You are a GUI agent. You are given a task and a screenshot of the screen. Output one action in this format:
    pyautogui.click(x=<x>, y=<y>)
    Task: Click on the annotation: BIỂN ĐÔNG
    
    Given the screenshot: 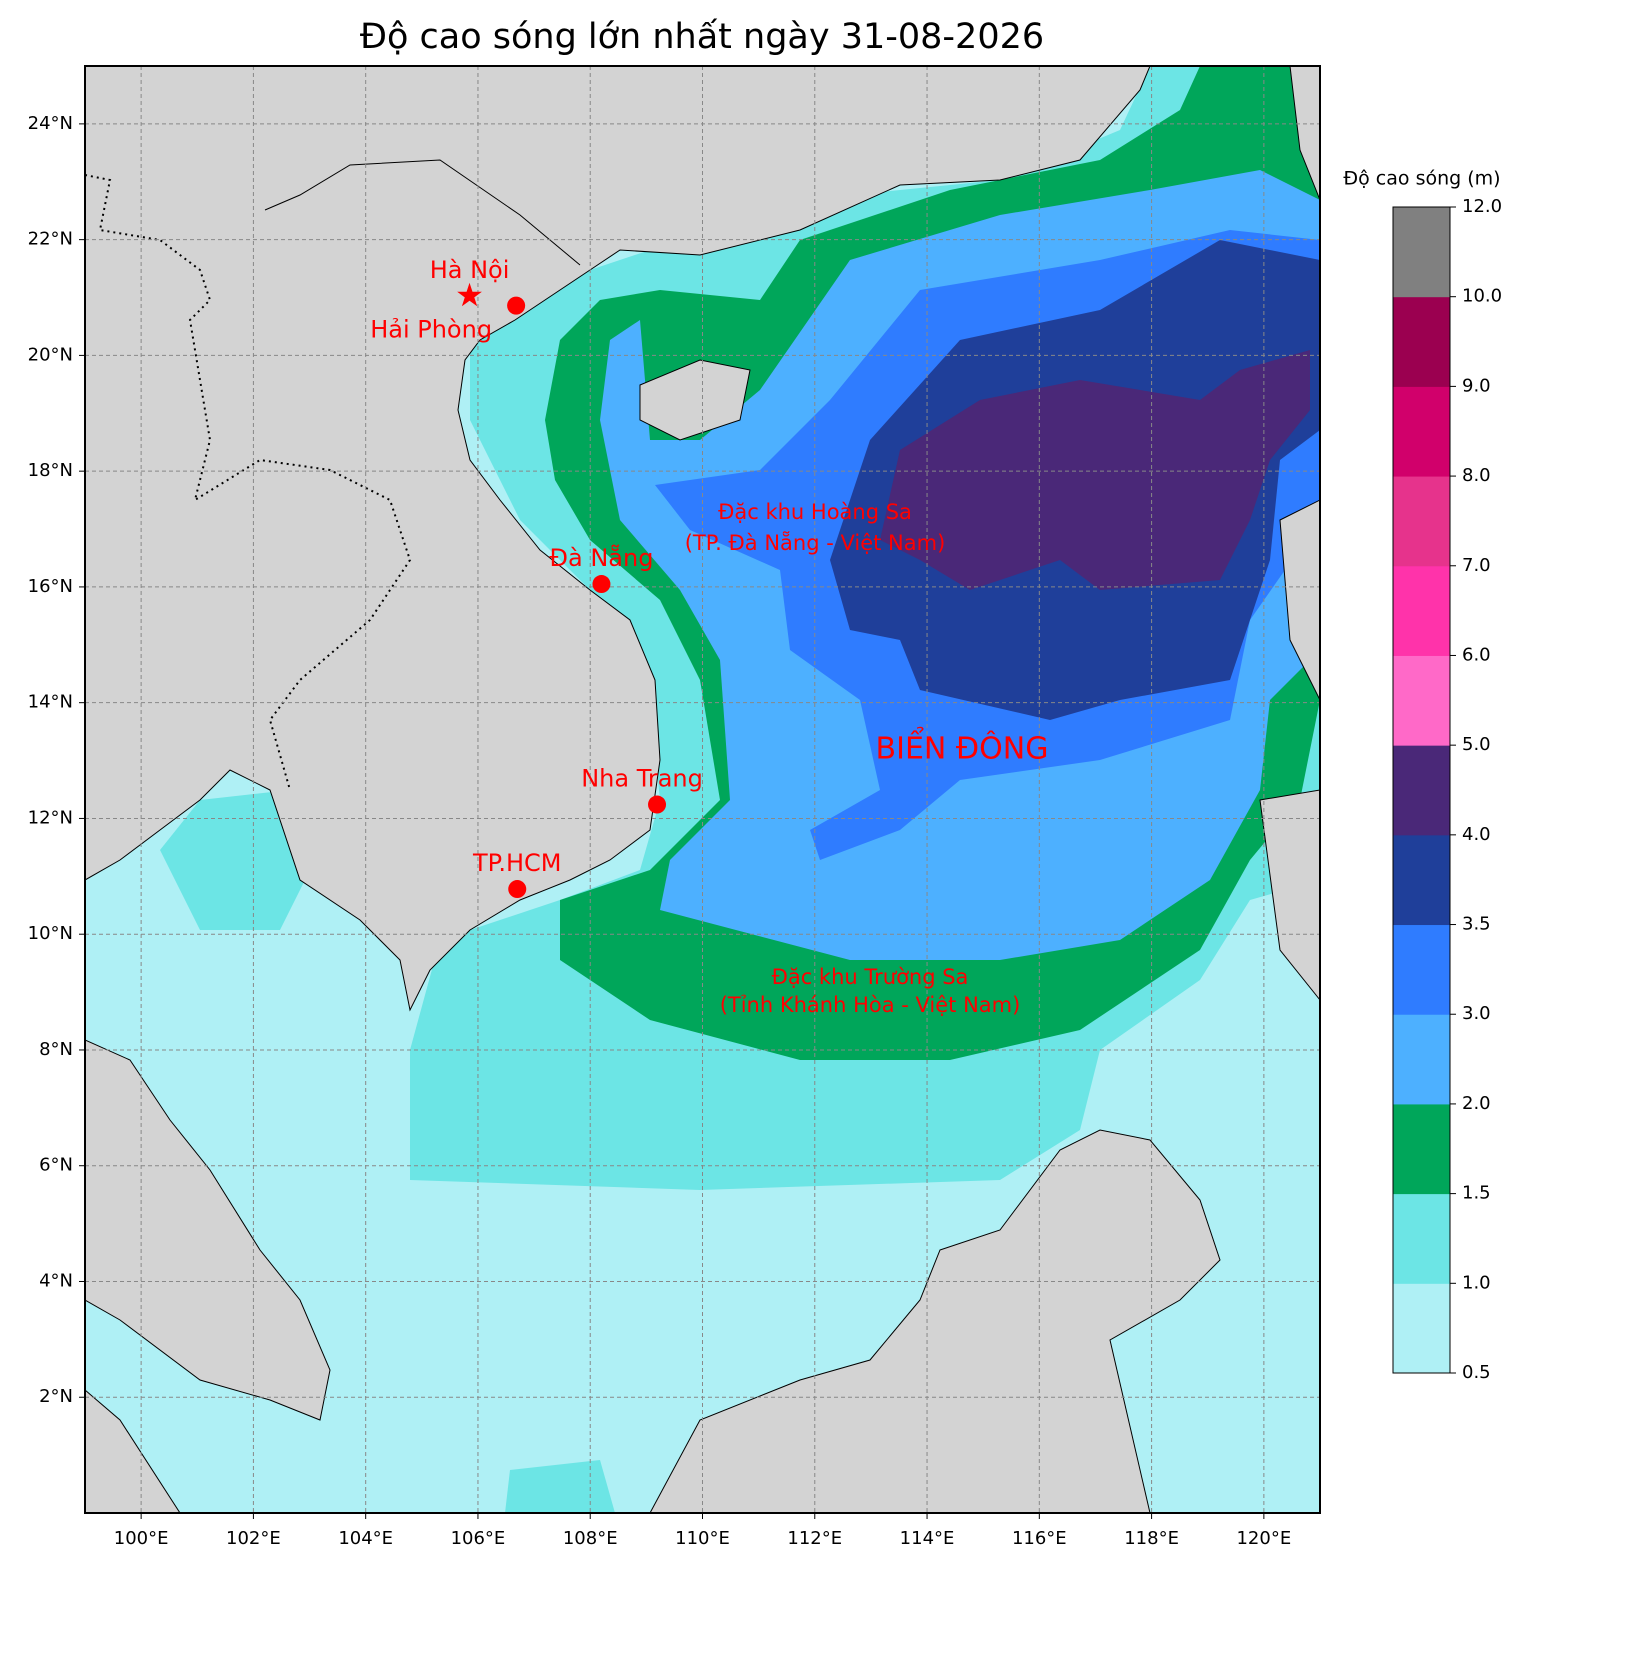 What is the action you would take?
    pyautogui.click(x=962, y=746)
    